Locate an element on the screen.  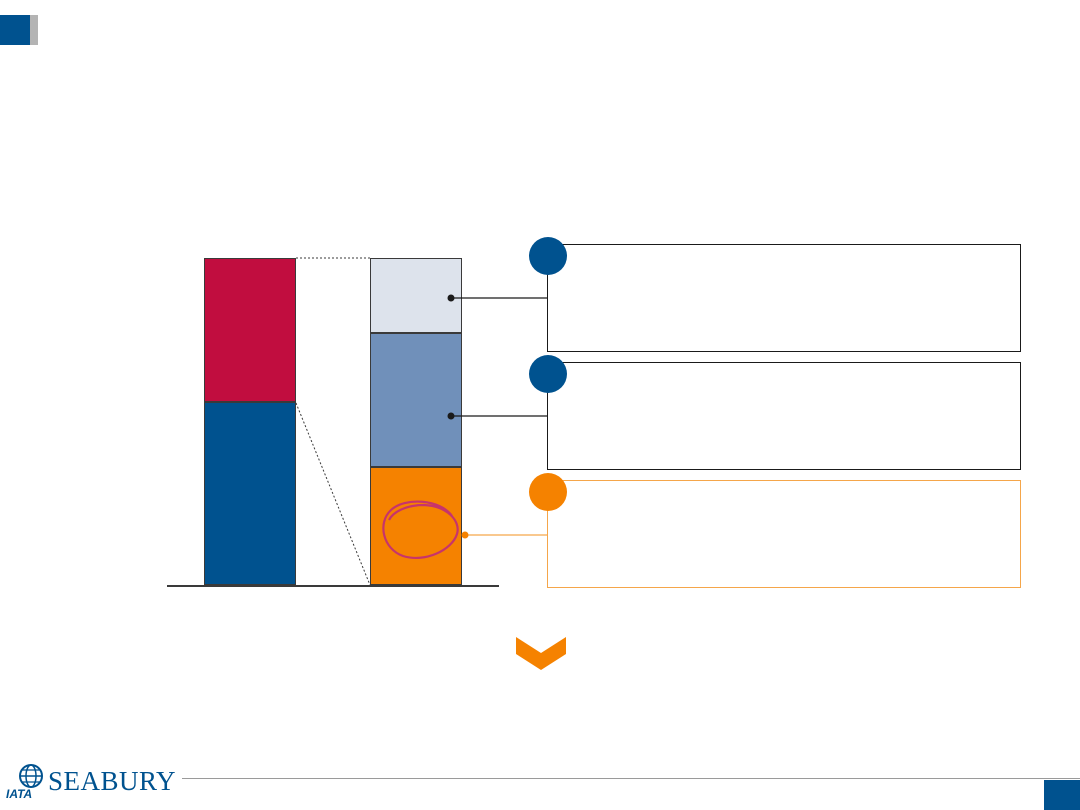
projection-line-bottom is located at coordinates (333, 494).